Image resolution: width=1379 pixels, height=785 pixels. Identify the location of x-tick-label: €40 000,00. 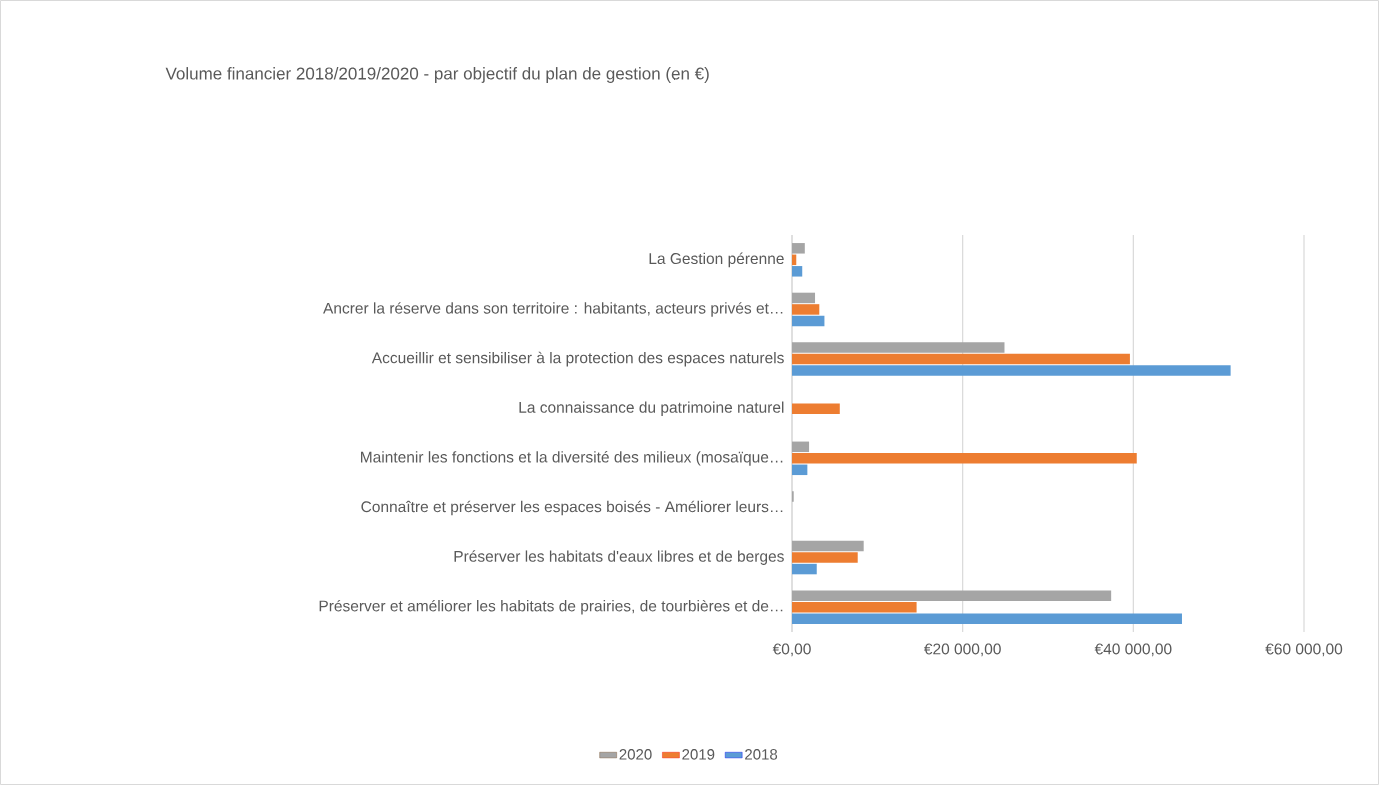
(1133, 650).